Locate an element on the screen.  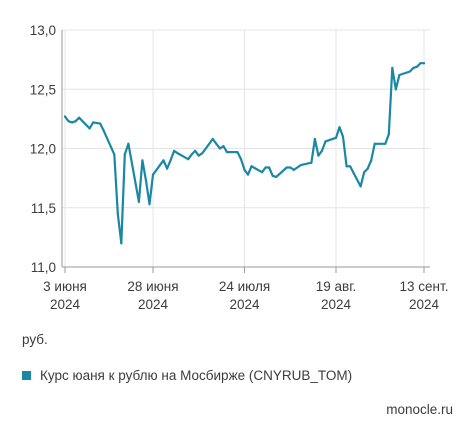
y-tick-label: 11,5 is located at coordinates (43, 208).